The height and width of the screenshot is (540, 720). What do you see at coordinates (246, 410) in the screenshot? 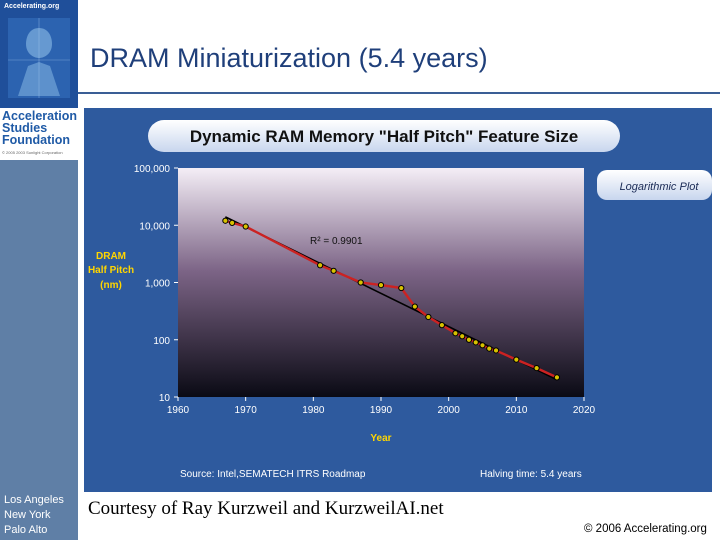
I see `x-tick-label: 1970` at bounding box center [246, 410].